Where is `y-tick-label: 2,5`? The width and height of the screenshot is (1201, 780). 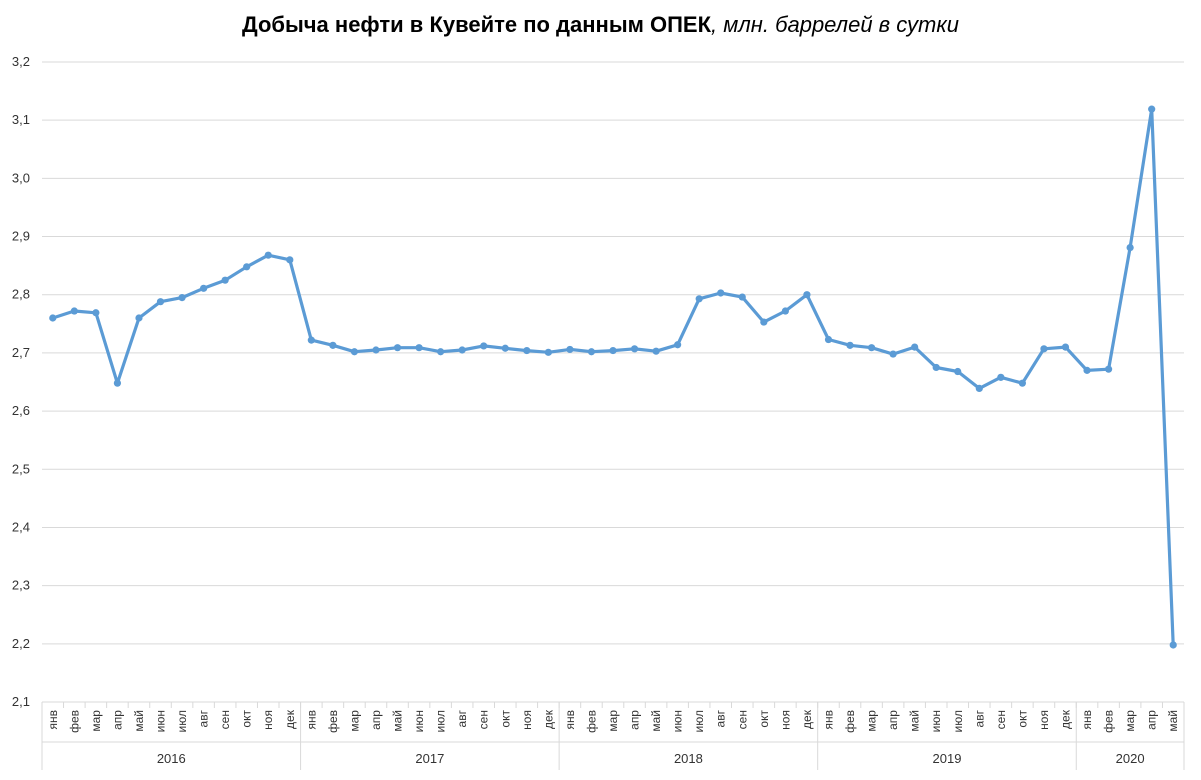 y-tick-label: 2,5 is located at coordinates (21, 468).